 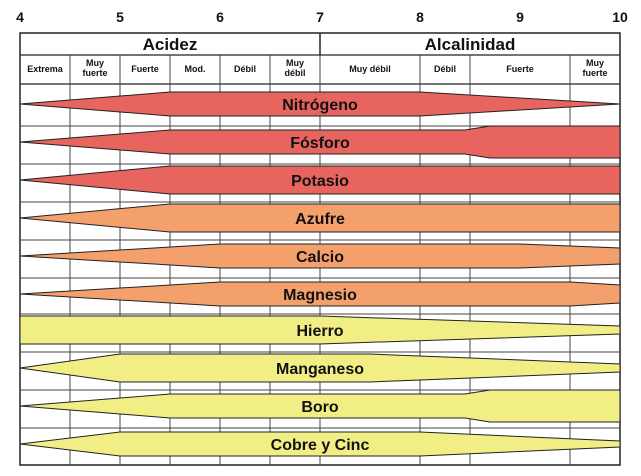 I want to click on alkalinity-label: Alcalinidad, so click(x=470, y=44).